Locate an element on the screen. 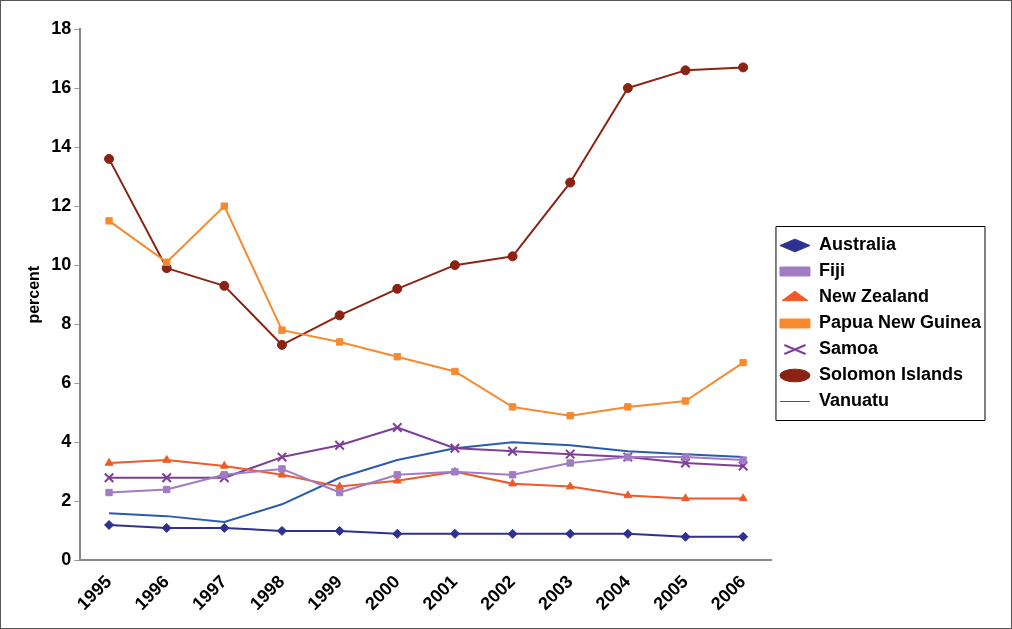 Image resolution: width=1012 pixels, height=629 pixels. y-tick-label: 6 is located at coordinates (66, 382).